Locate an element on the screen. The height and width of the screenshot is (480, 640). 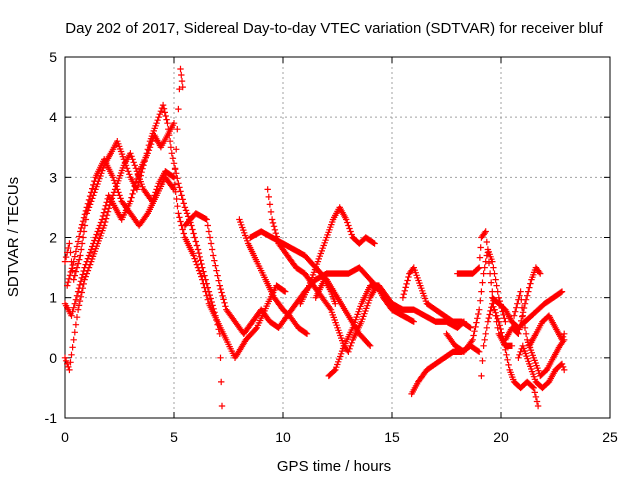
y-tick-label: 1 is located at coordinates (53, 298).